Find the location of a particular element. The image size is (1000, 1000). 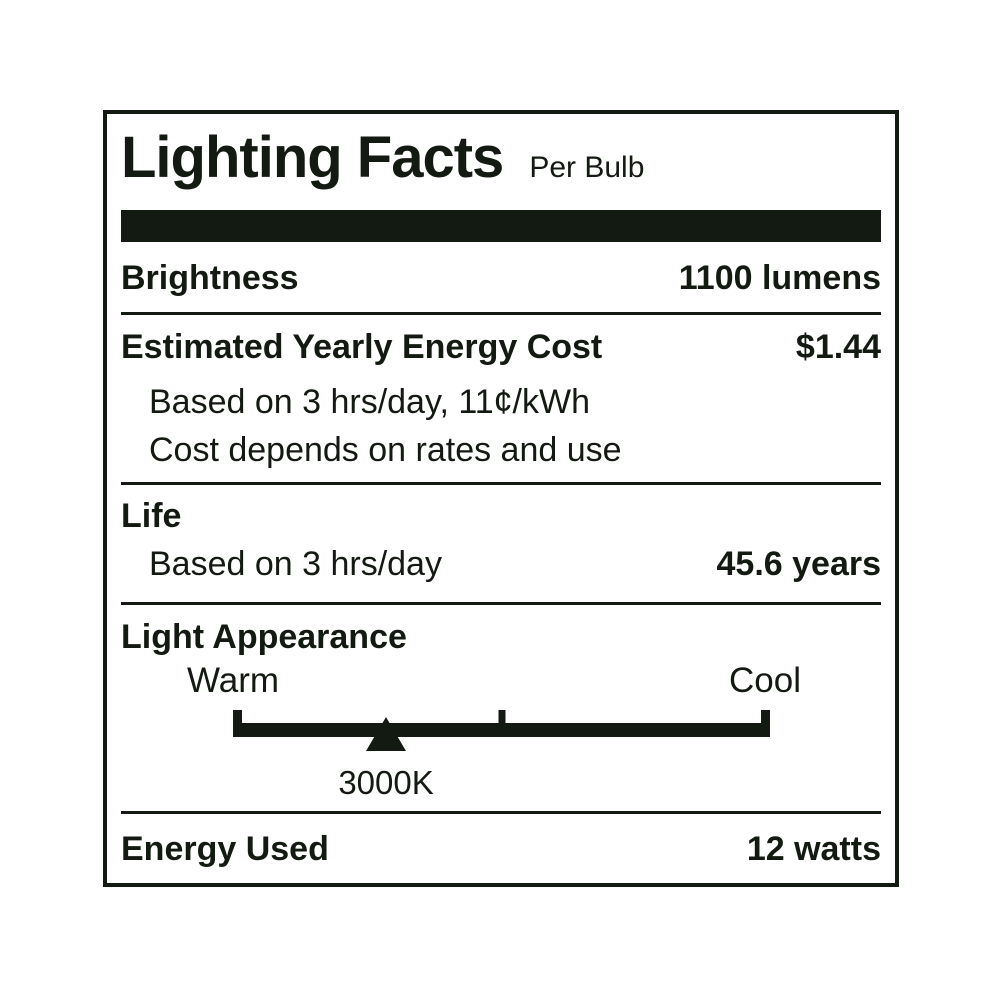

label-header: Lighting Facts Per Bulb is located at coordinates (501, 158).